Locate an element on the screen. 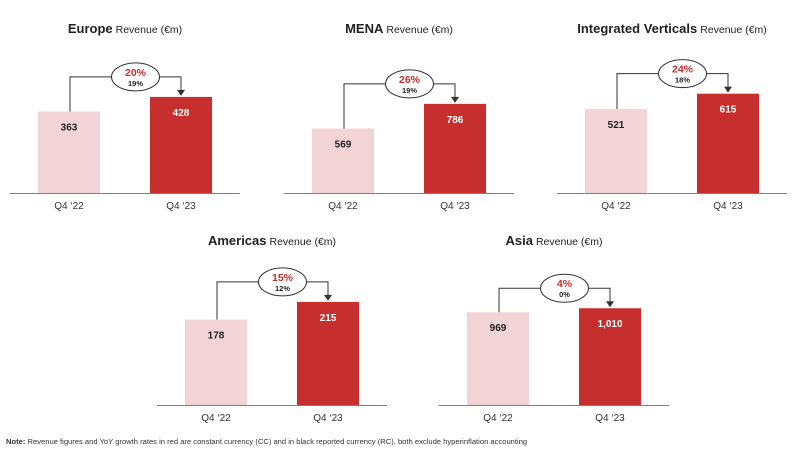  growth-cc-label: 4% is located at coordinates (565, 284).